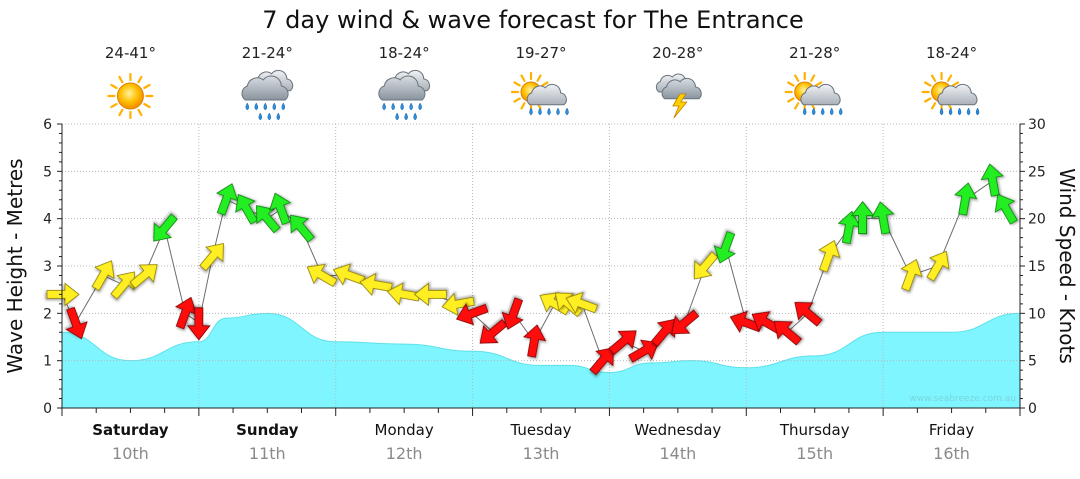 This screenshot has width=1080, height=479. I want to click on day-name: Sunday, so click(267, 430).